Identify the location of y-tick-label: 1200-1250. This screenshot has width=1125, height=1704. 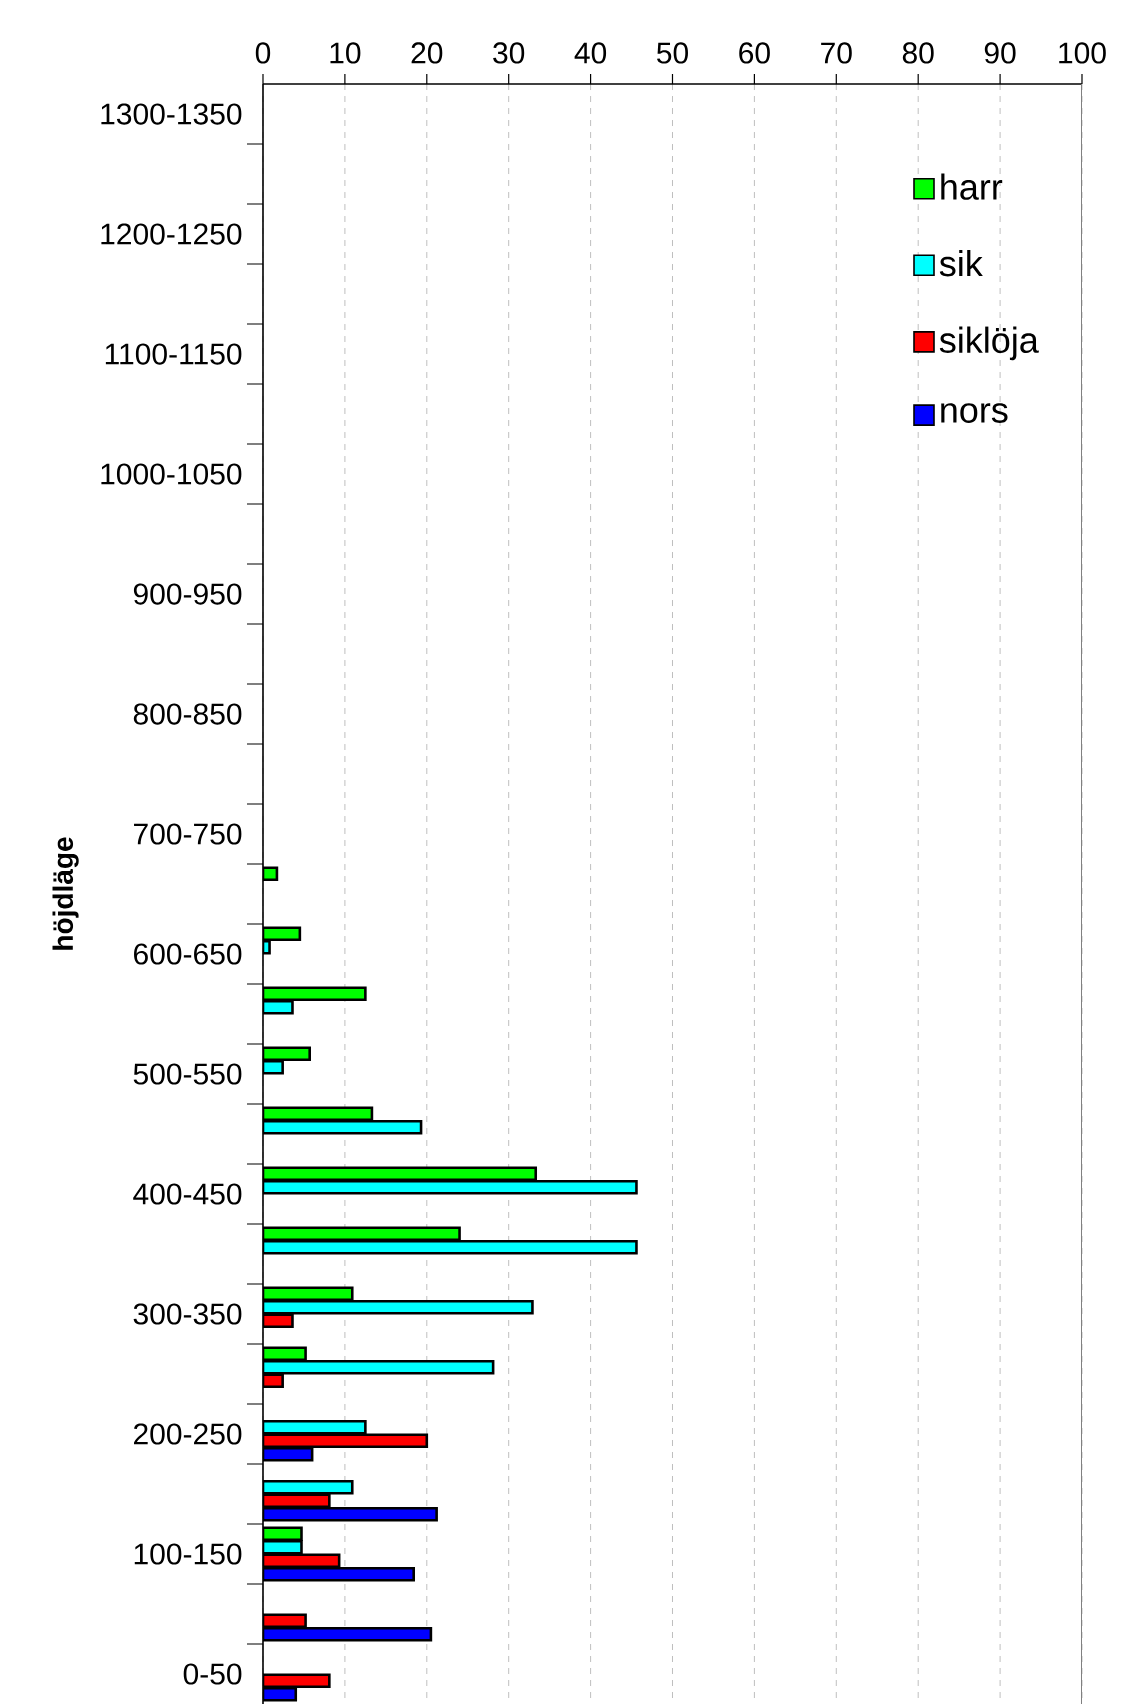
(171, 234).